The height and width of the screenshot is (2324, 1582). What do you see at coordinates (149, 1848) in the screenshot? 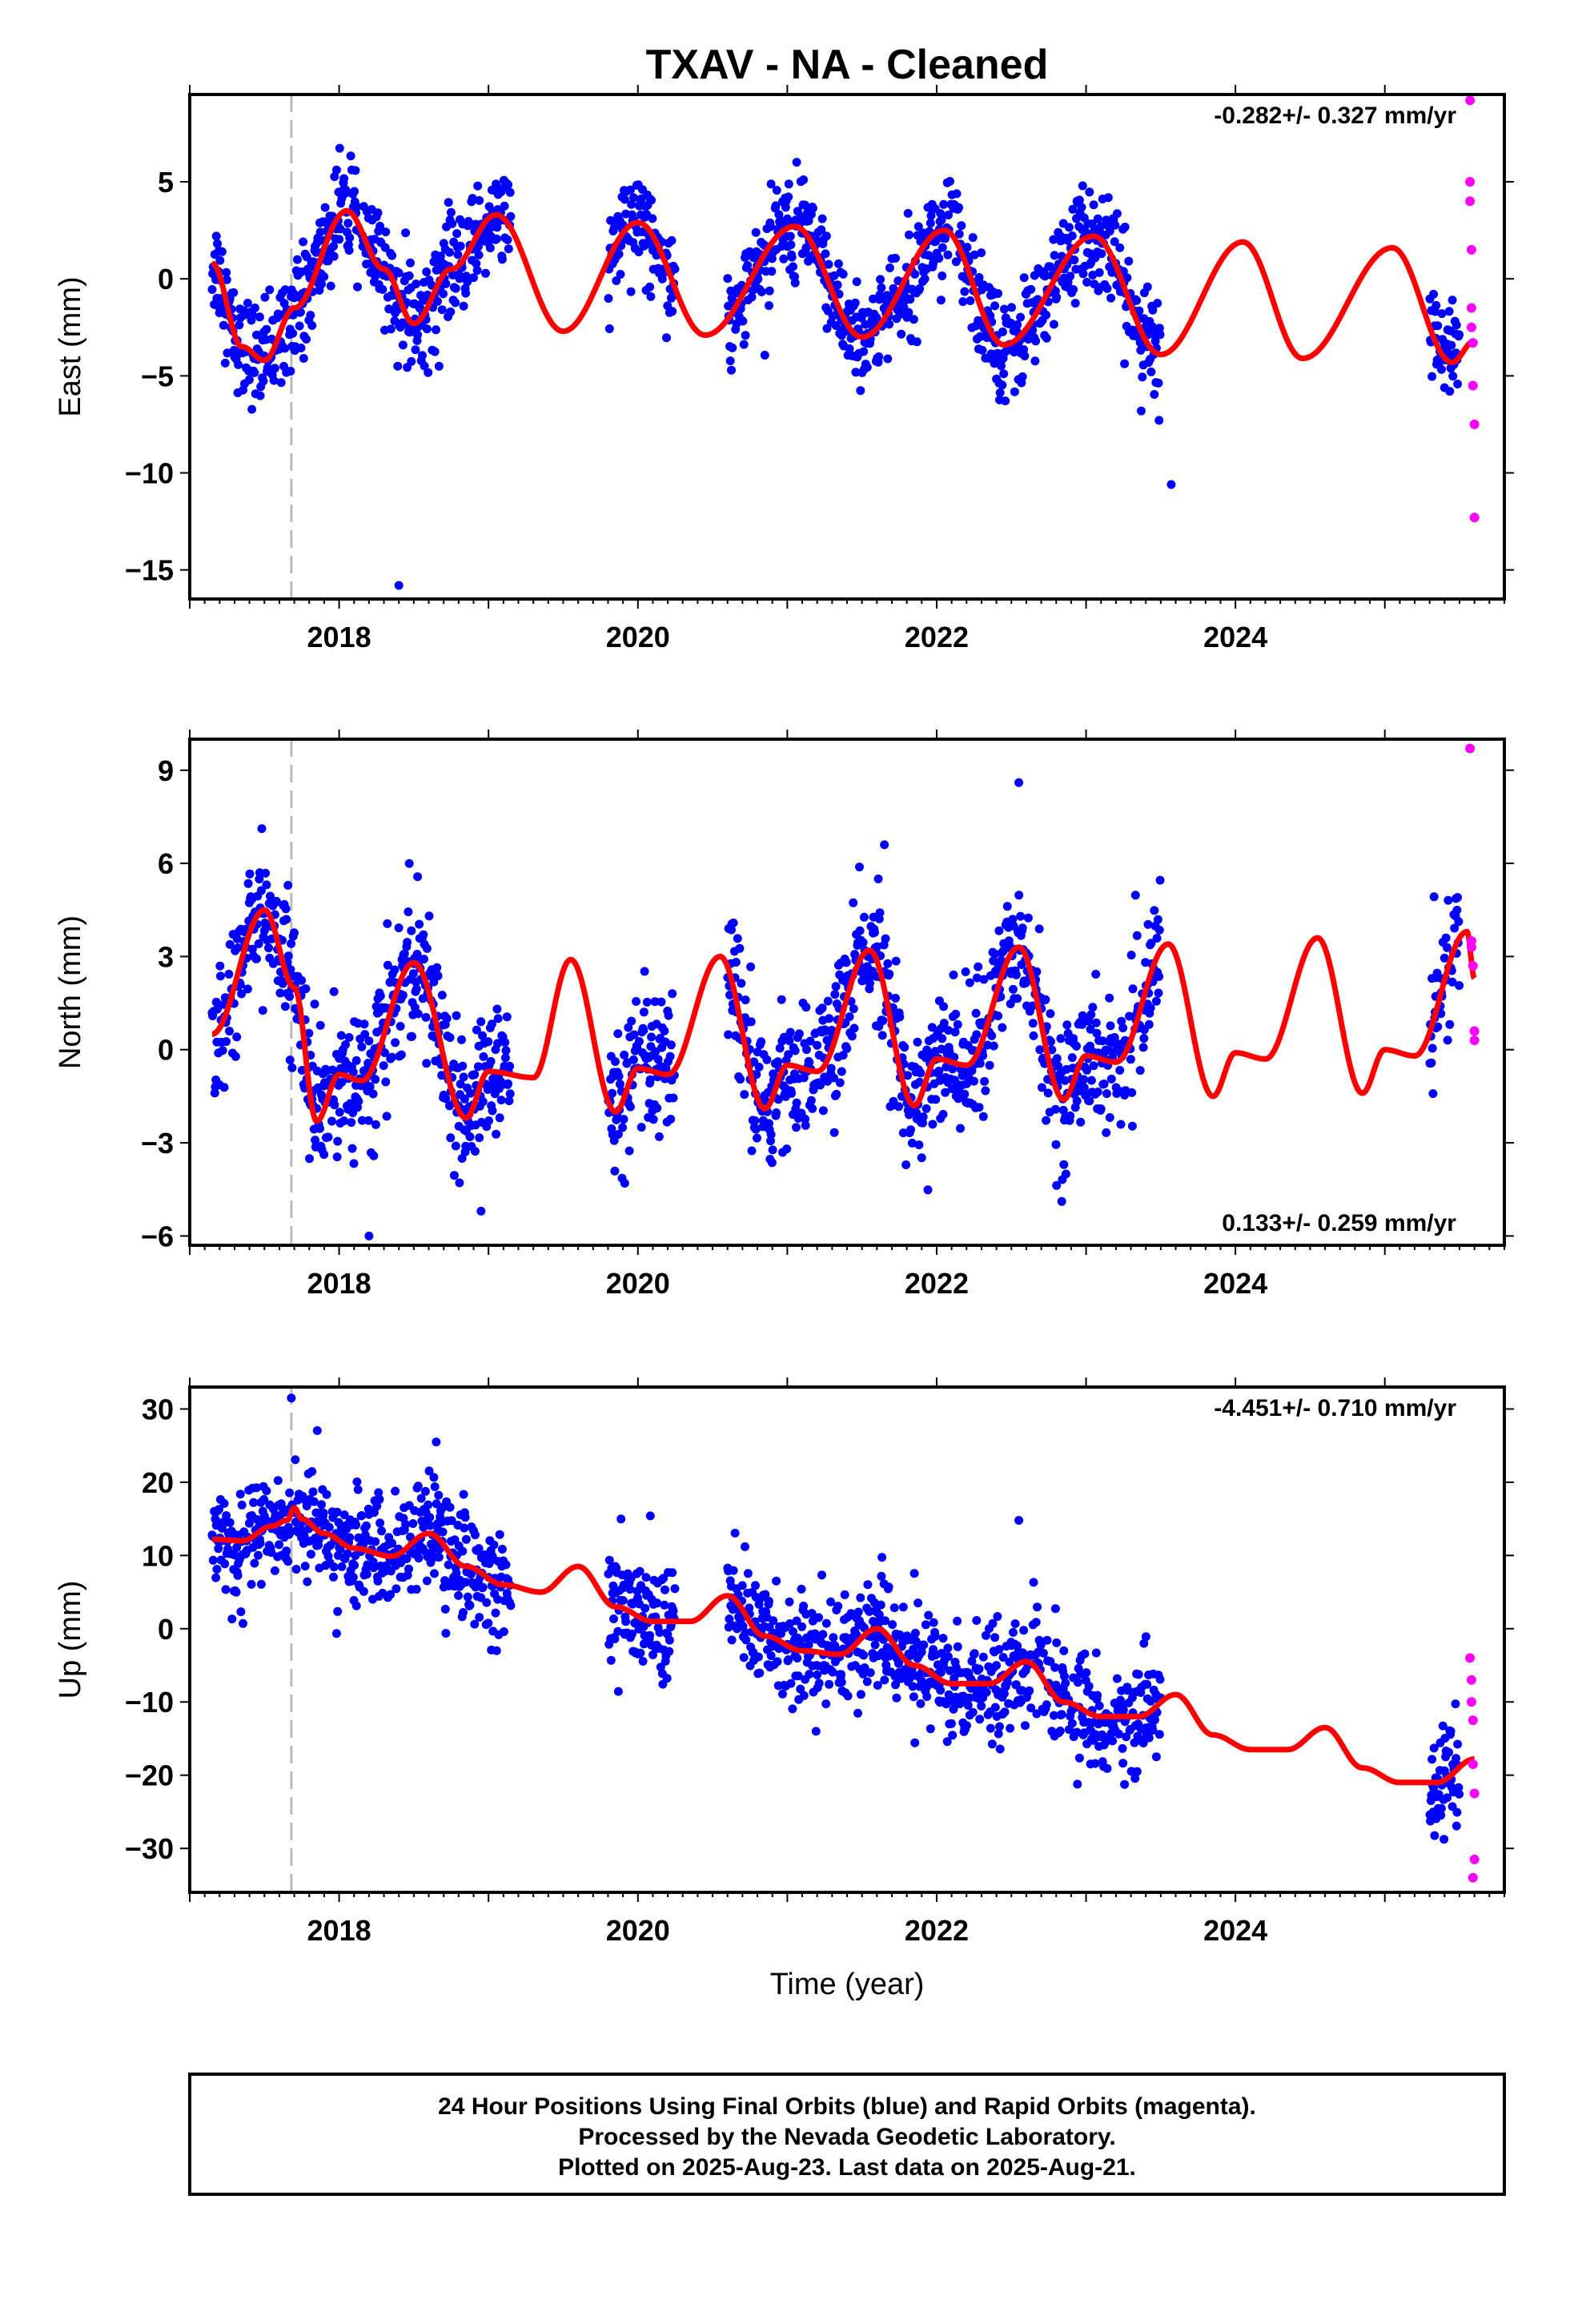
I see `y-tick-label: −30` at bounding box center [149, 1848].